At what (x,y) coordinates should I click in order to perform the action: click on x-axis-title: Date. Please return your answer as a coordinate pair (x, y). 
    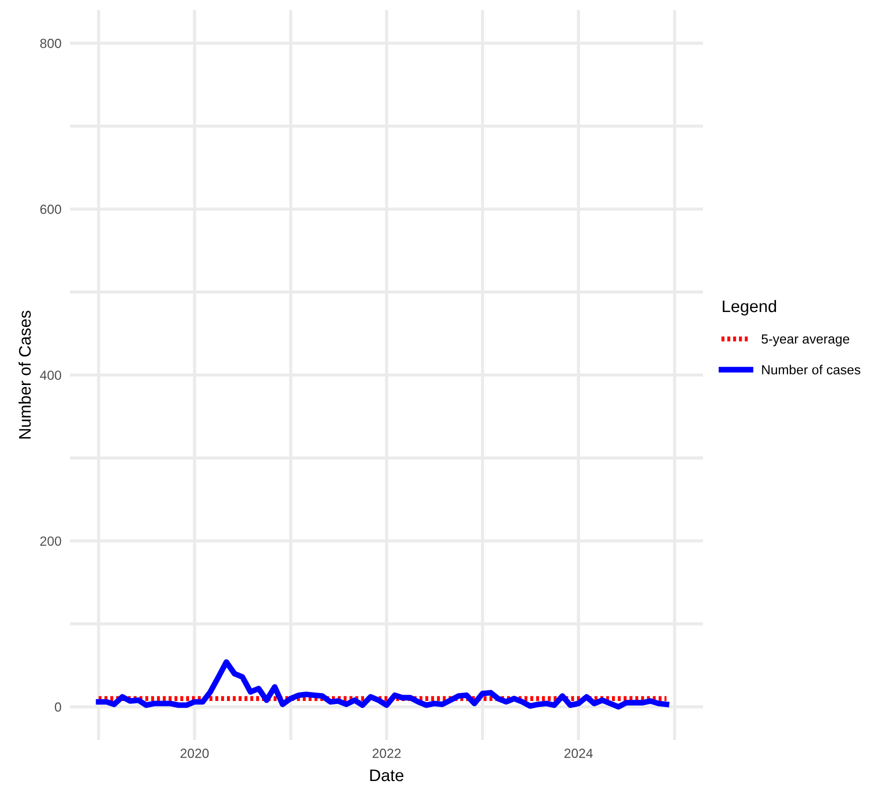
    Looking at the image, I should click on (387, 776).